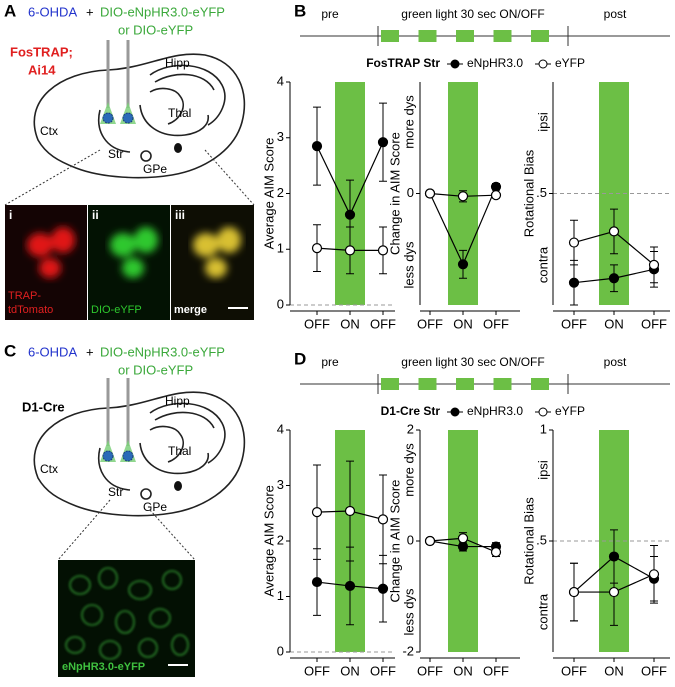 The height and width of the screenshot is (687, 675). Describe the element at coordinates (408, 650) in the screenshot. I see `y-tick-label: -2` at that location.